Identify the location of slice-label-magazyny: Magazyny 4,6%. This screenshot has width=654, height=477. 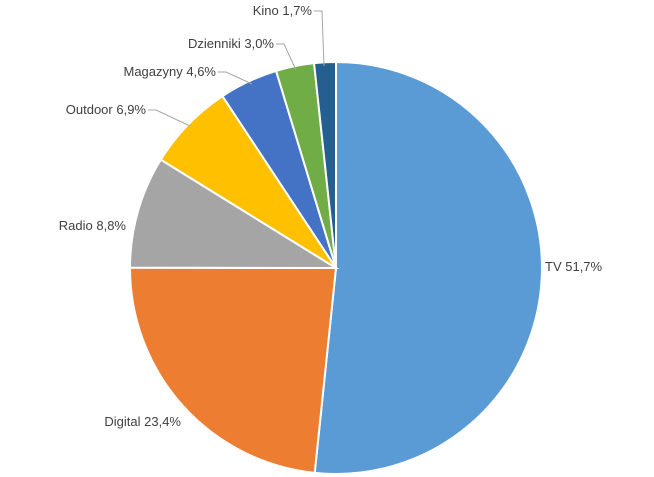
(170, 71).